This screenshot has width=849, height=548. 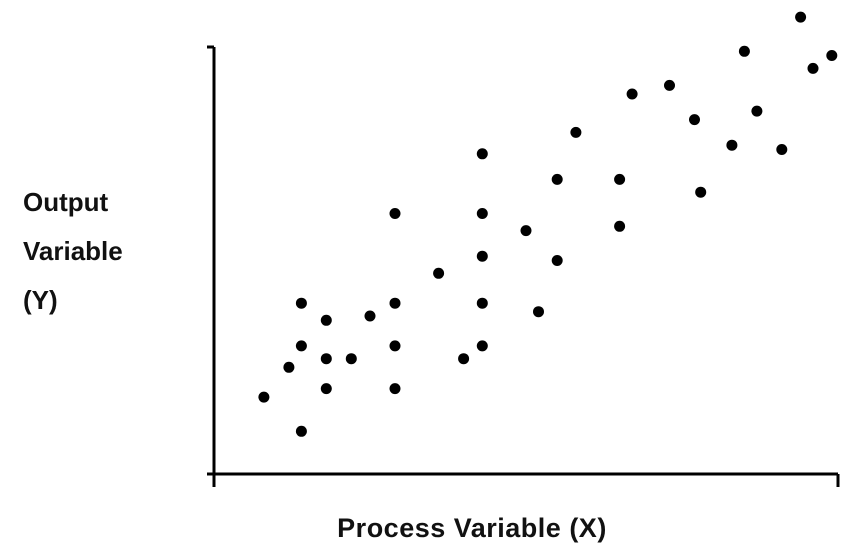 I want to click on x-axis, so click(x=526, y=479).